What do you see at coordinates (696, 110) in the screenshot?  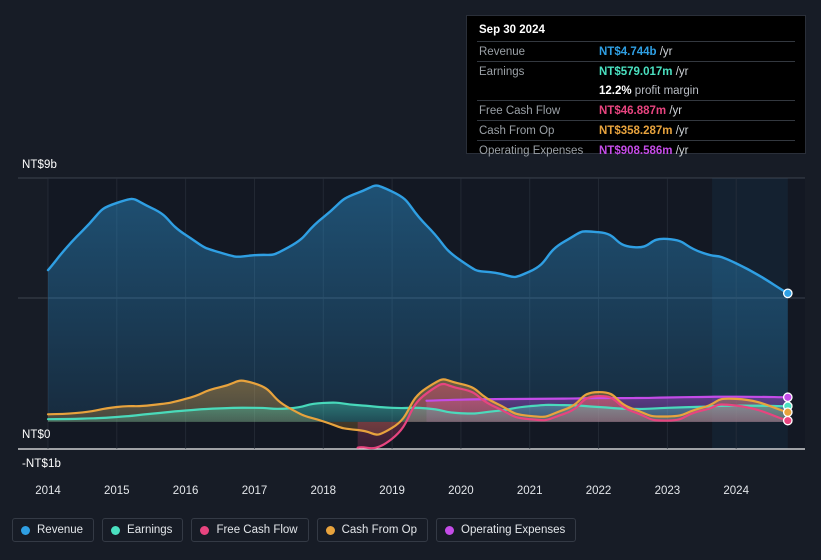 I see `tooltip-metric-value: NT$46.887m /yr` at bounding box center [696, 110].